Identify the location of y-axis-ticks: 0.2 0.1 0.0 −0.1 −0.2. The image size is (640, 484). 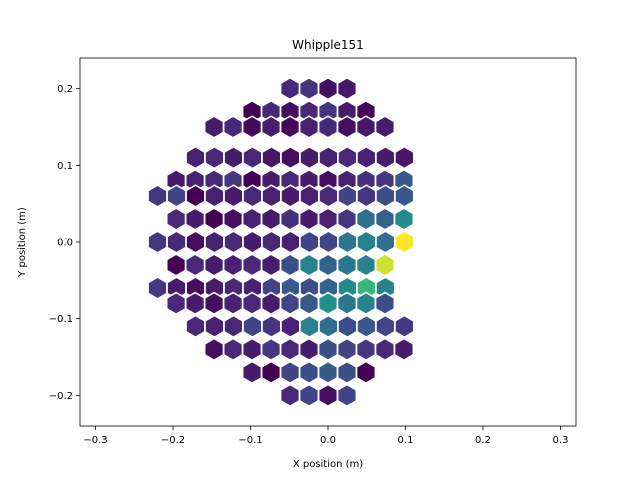
(64, 243).